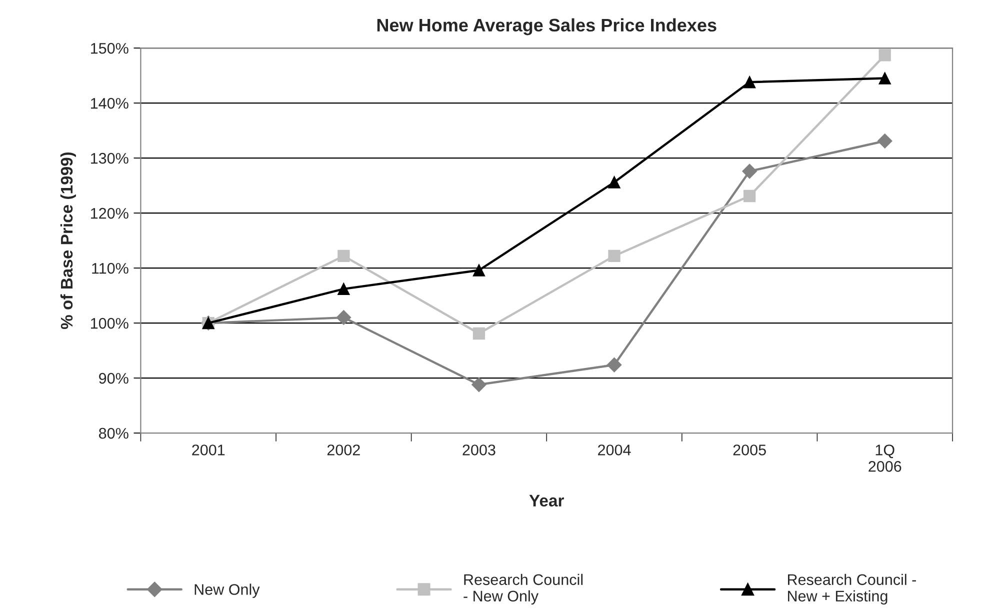 The height and width of the screenshot is (616, 984). I want to click on x-axis-title: Year, so click(546, 500).